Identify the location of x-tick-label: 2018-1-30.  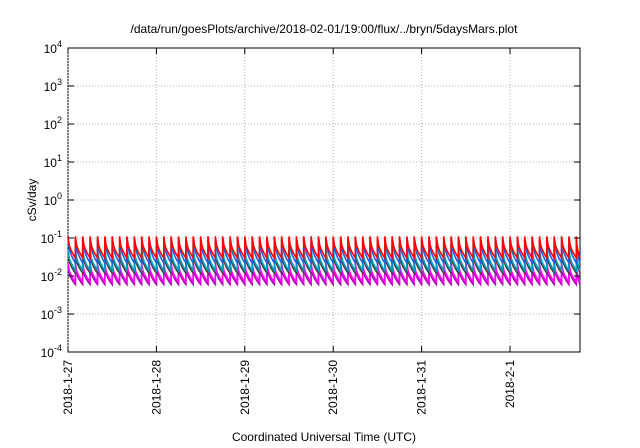
(333, 387).